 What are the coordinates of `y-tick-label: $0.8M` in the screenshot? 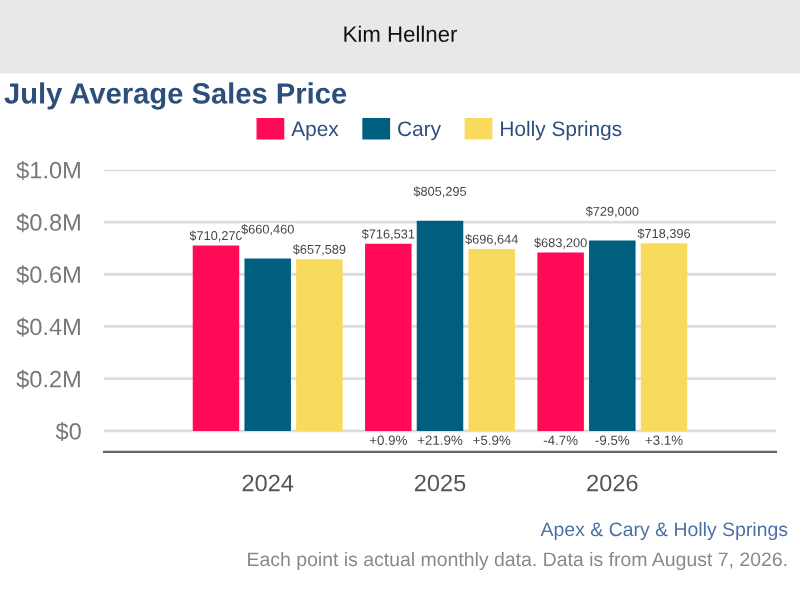 It's located at (48, 223).